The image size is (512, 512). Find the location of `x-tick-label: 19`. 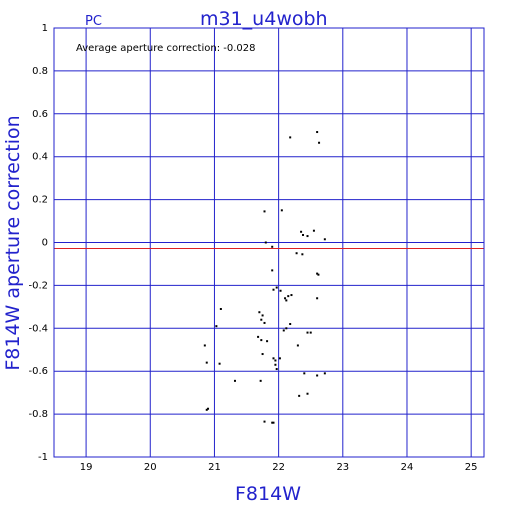

x-tick-label: 19 is located at coordinates (86, 467).